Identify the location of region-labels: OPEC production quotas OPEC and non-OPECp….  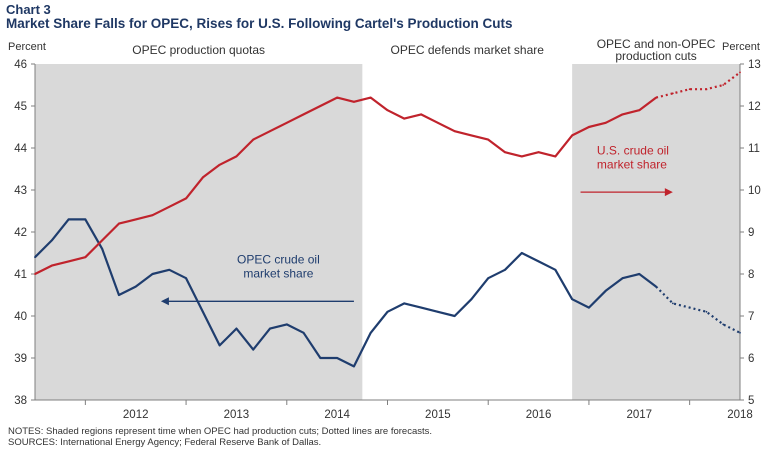
(423, 50).